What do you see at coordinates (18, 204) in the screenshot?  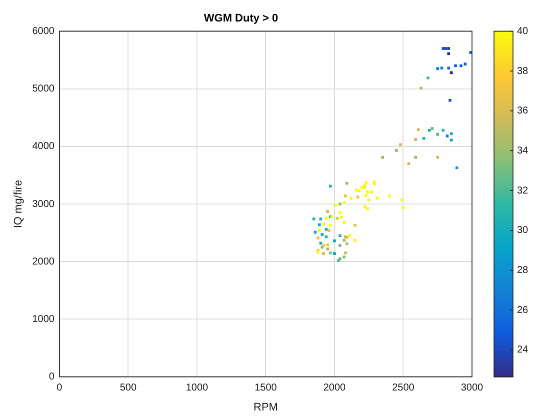 I see `y-axis-title: IQ mg/fire` at bounding box center [18, 204].